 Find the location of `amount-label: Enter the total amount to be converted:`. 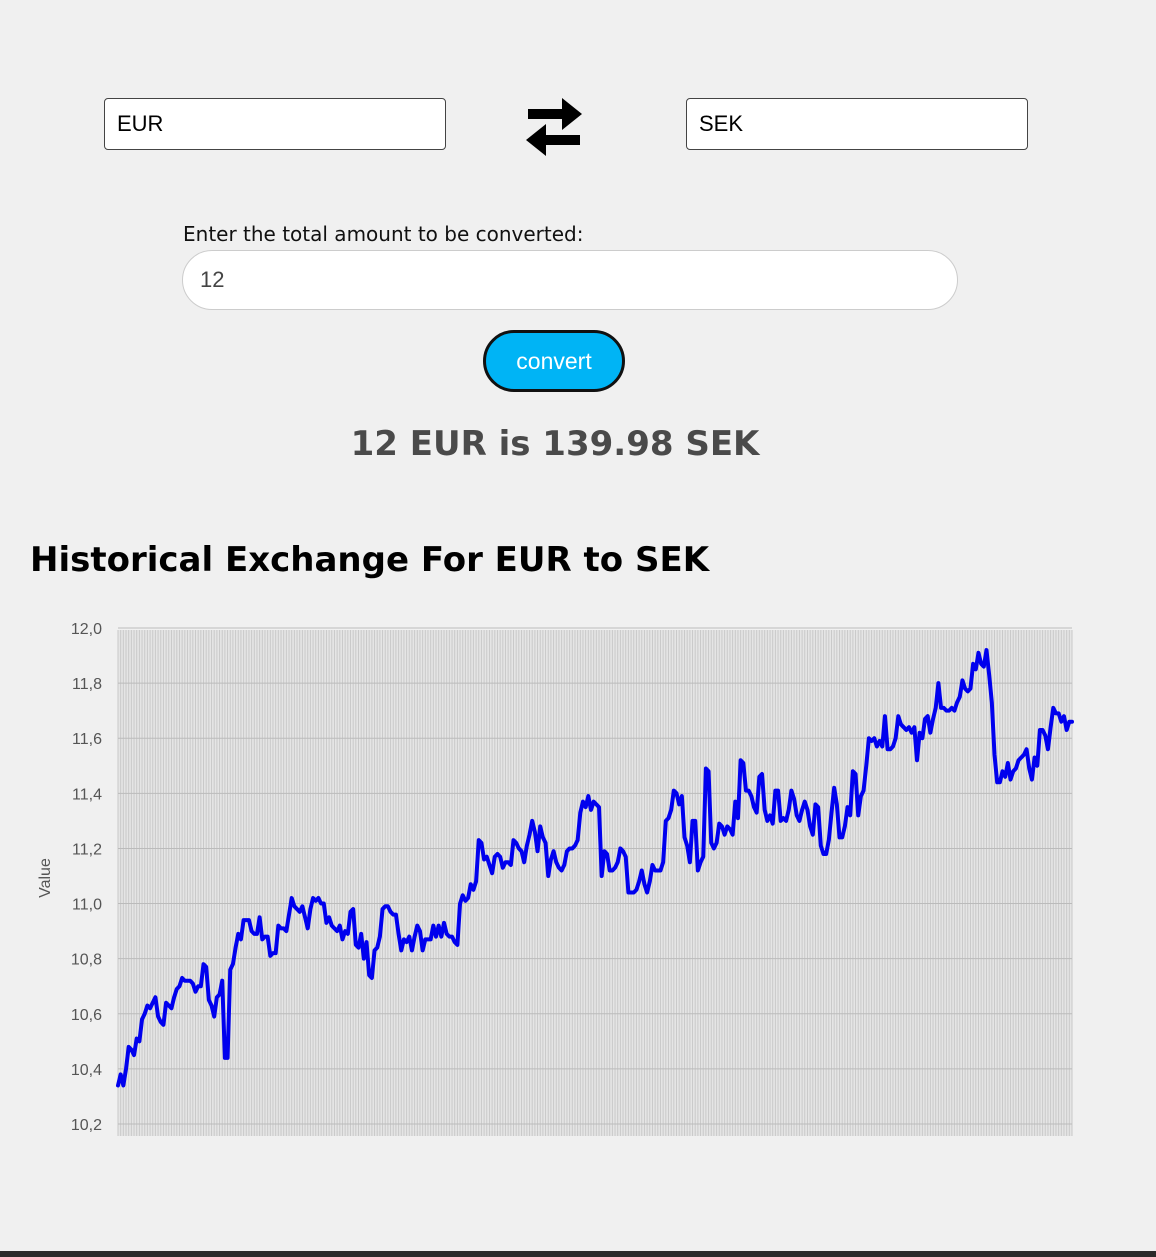

amount-label: Enter the total amount to be converted: is located at coordinates (383, 234).